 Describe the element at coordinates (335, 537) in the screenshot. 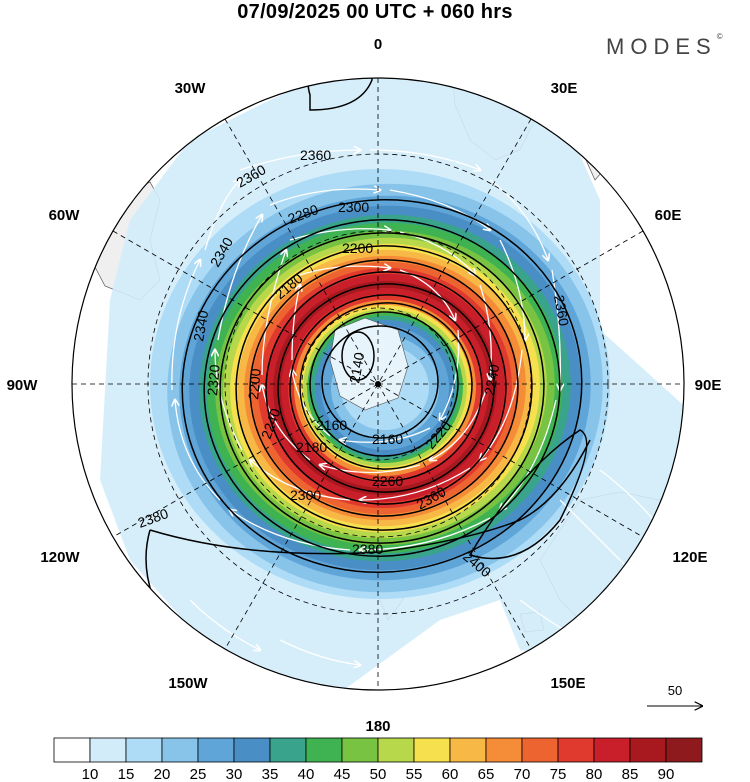

I see `contour-2380-outer` at that location.